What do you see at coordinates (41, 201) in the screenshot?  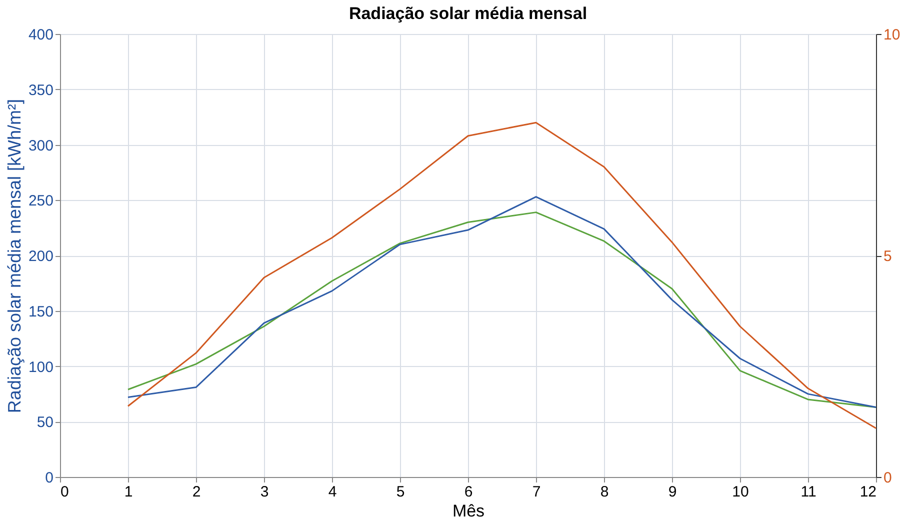 I see `y-tick-label: 250` at bounding box center [41, 201].